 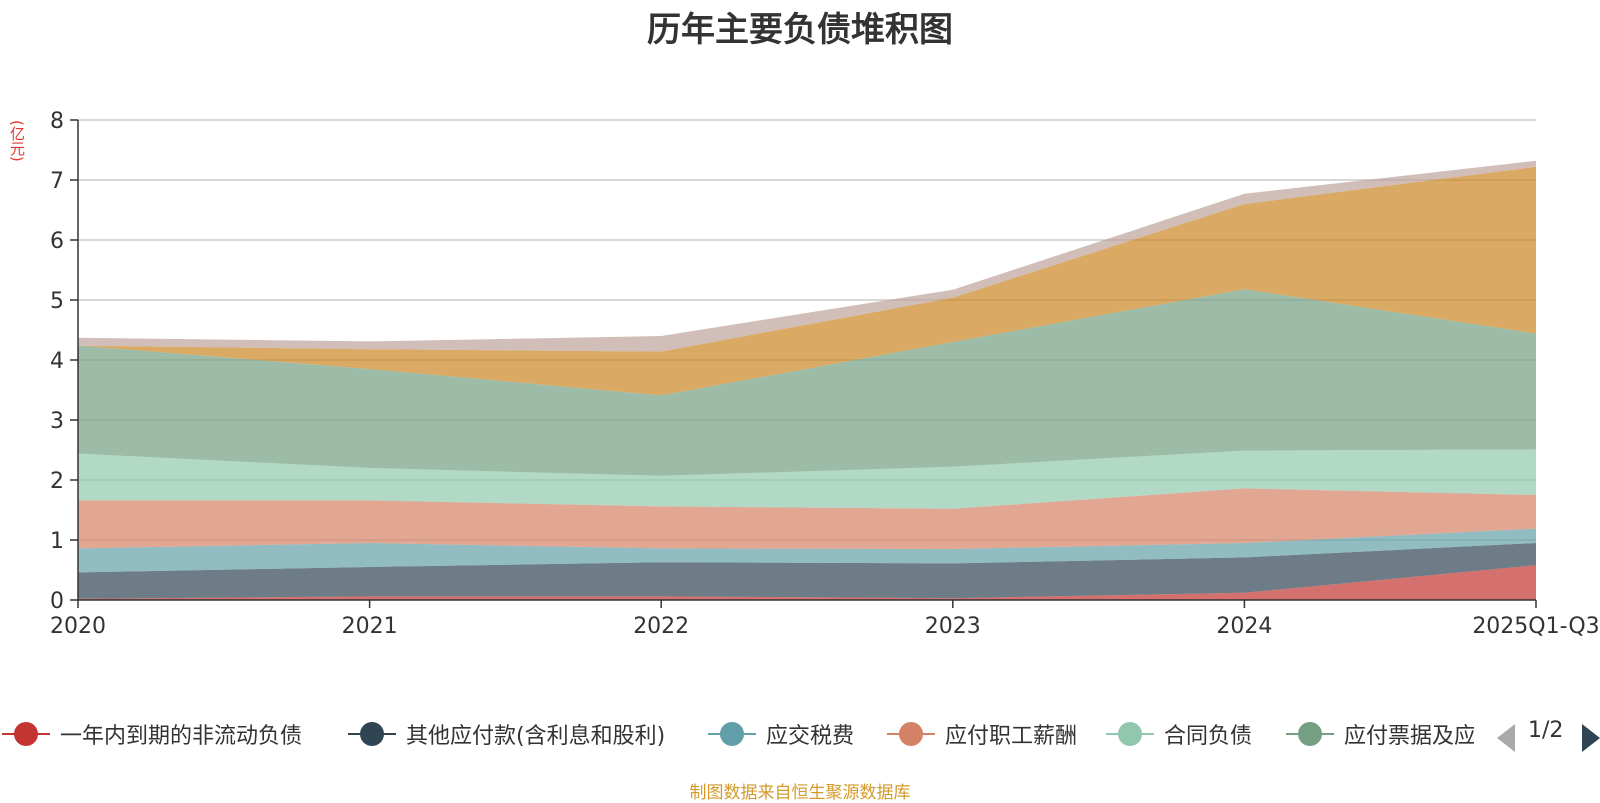 What do you see at coordinates (78, 626) in the screenshot?
I see `x-tick-label: 2020` at bounding box center [78, 626].